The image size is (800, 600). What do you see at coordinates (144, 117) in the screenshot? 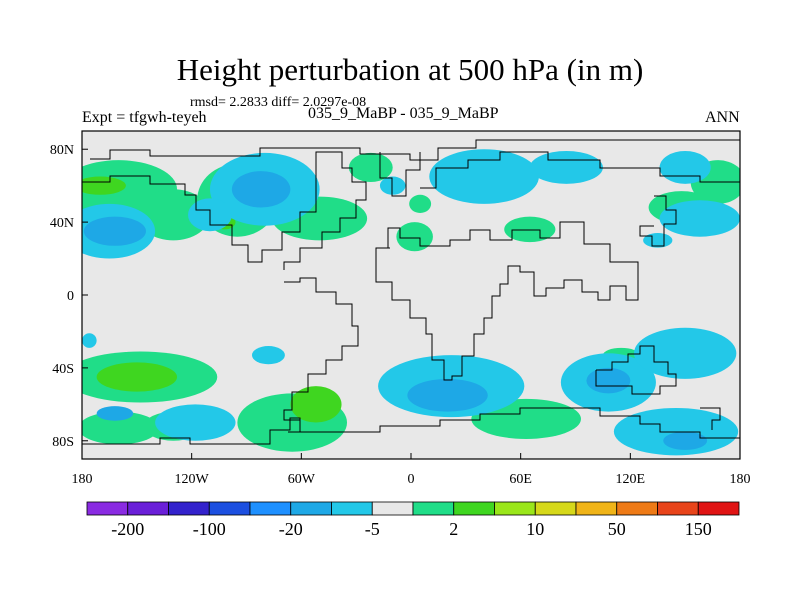
I see `experiment-label: Expt = tfgwh-teyeh` at bounding box center [144, 117].